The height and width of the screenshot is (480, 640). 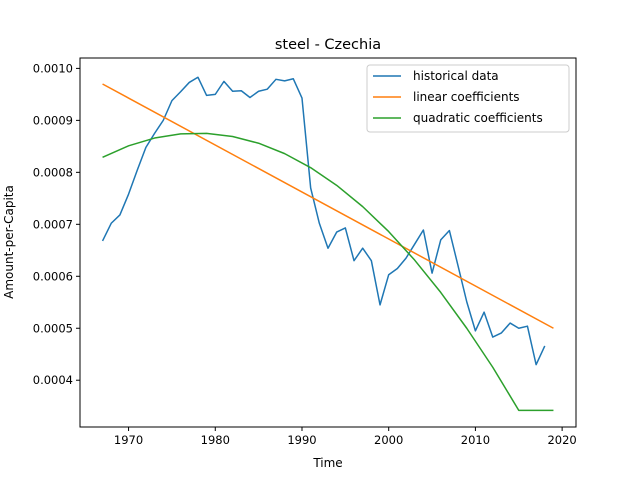 I want to click on y-tick-label: 0.0004, so click(x=53, y=380).